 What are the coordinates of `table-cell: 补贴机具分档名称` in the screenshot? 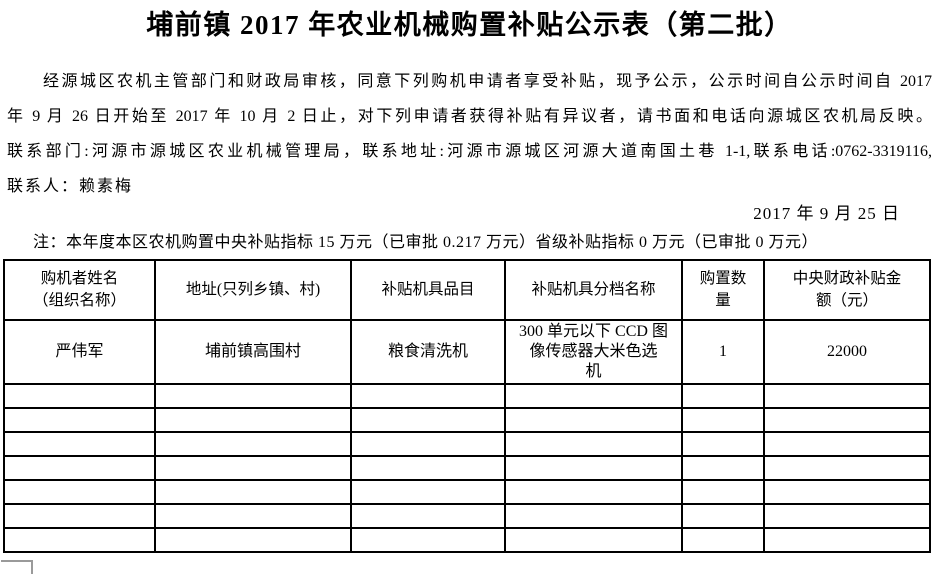 It's located at (593, 290).